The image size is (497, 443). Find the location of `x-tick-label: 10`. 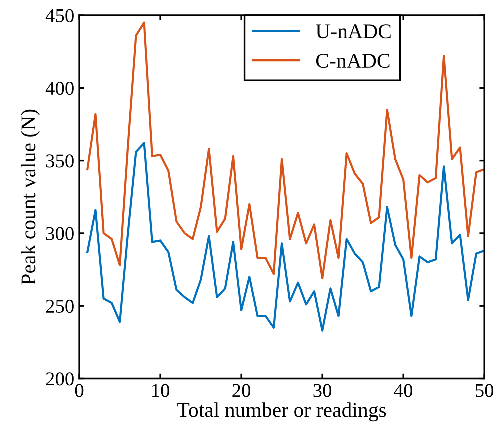

x-tick-label: 10 is located at coordinates (161, 391).